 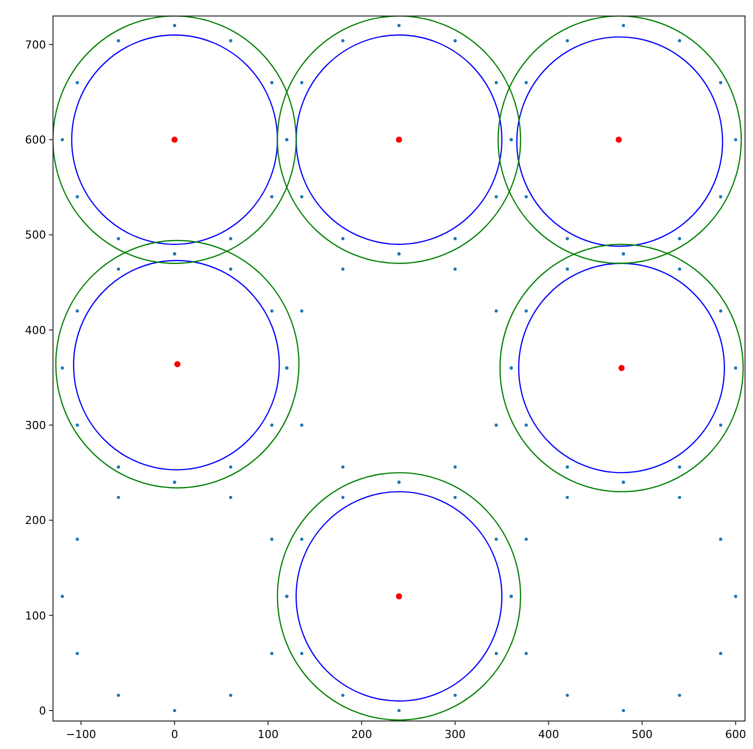 What do you see at coordinates (455, 734) in the screenshot?
I see `x-tick-label: 300` at bounding box center [455, 734].